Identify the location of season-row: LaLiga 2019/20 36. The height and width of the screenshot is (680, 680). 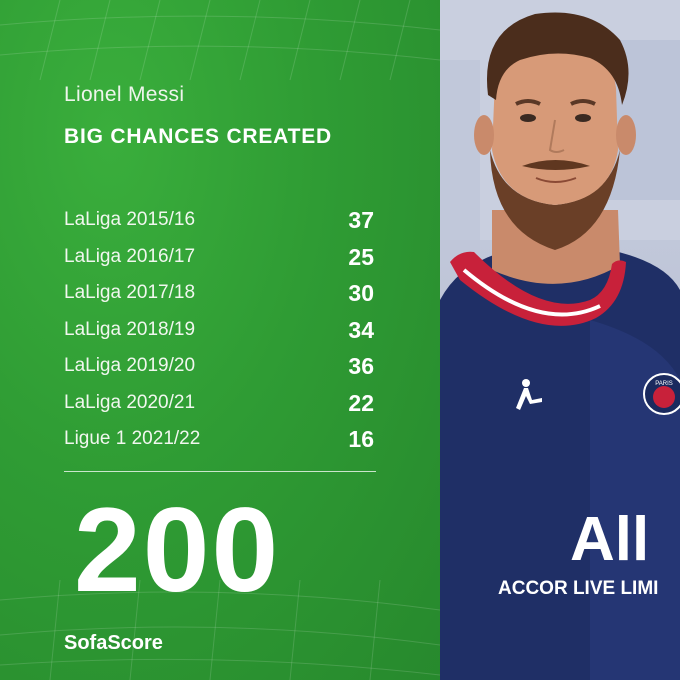
(220, 371).